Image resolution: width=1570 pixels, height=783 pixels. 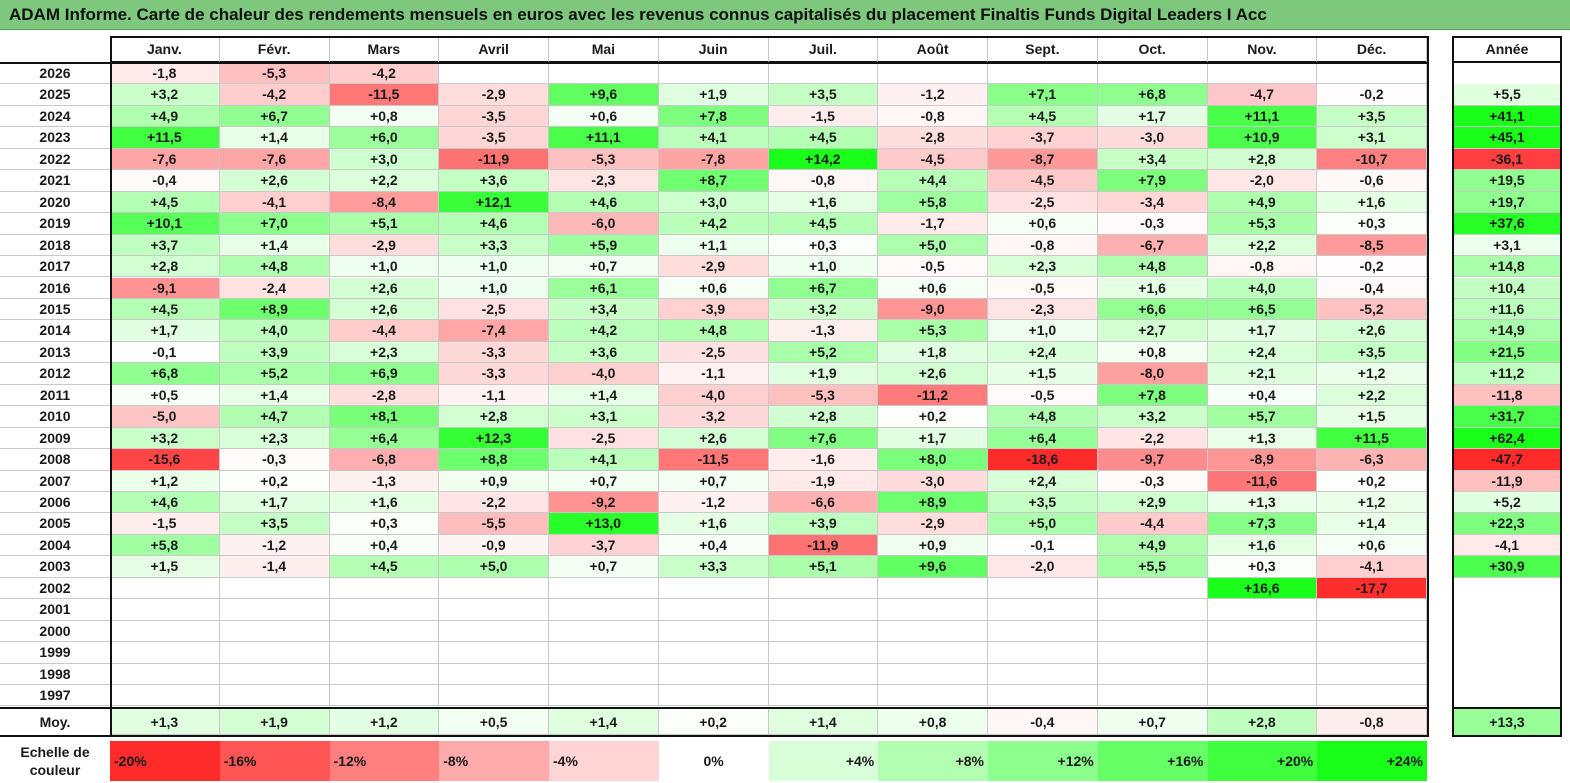 What do you see at coordinates (1043, 181) in the screenshot?
I see `heatmap-cell: -4,5` at bounding box center [1043, 181].